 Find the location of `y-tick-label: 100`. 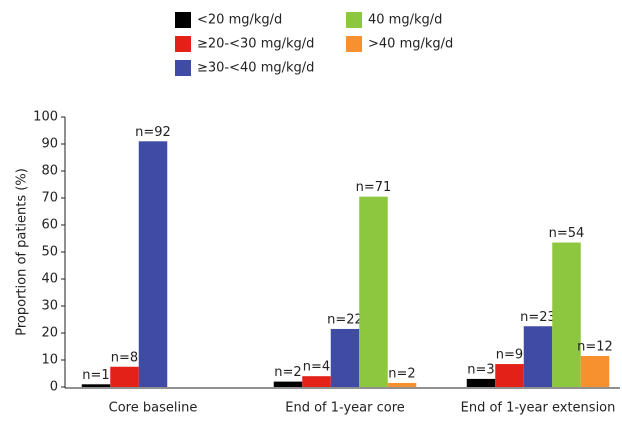

y-tick-label: 100 is located at coordinates (45, 117).